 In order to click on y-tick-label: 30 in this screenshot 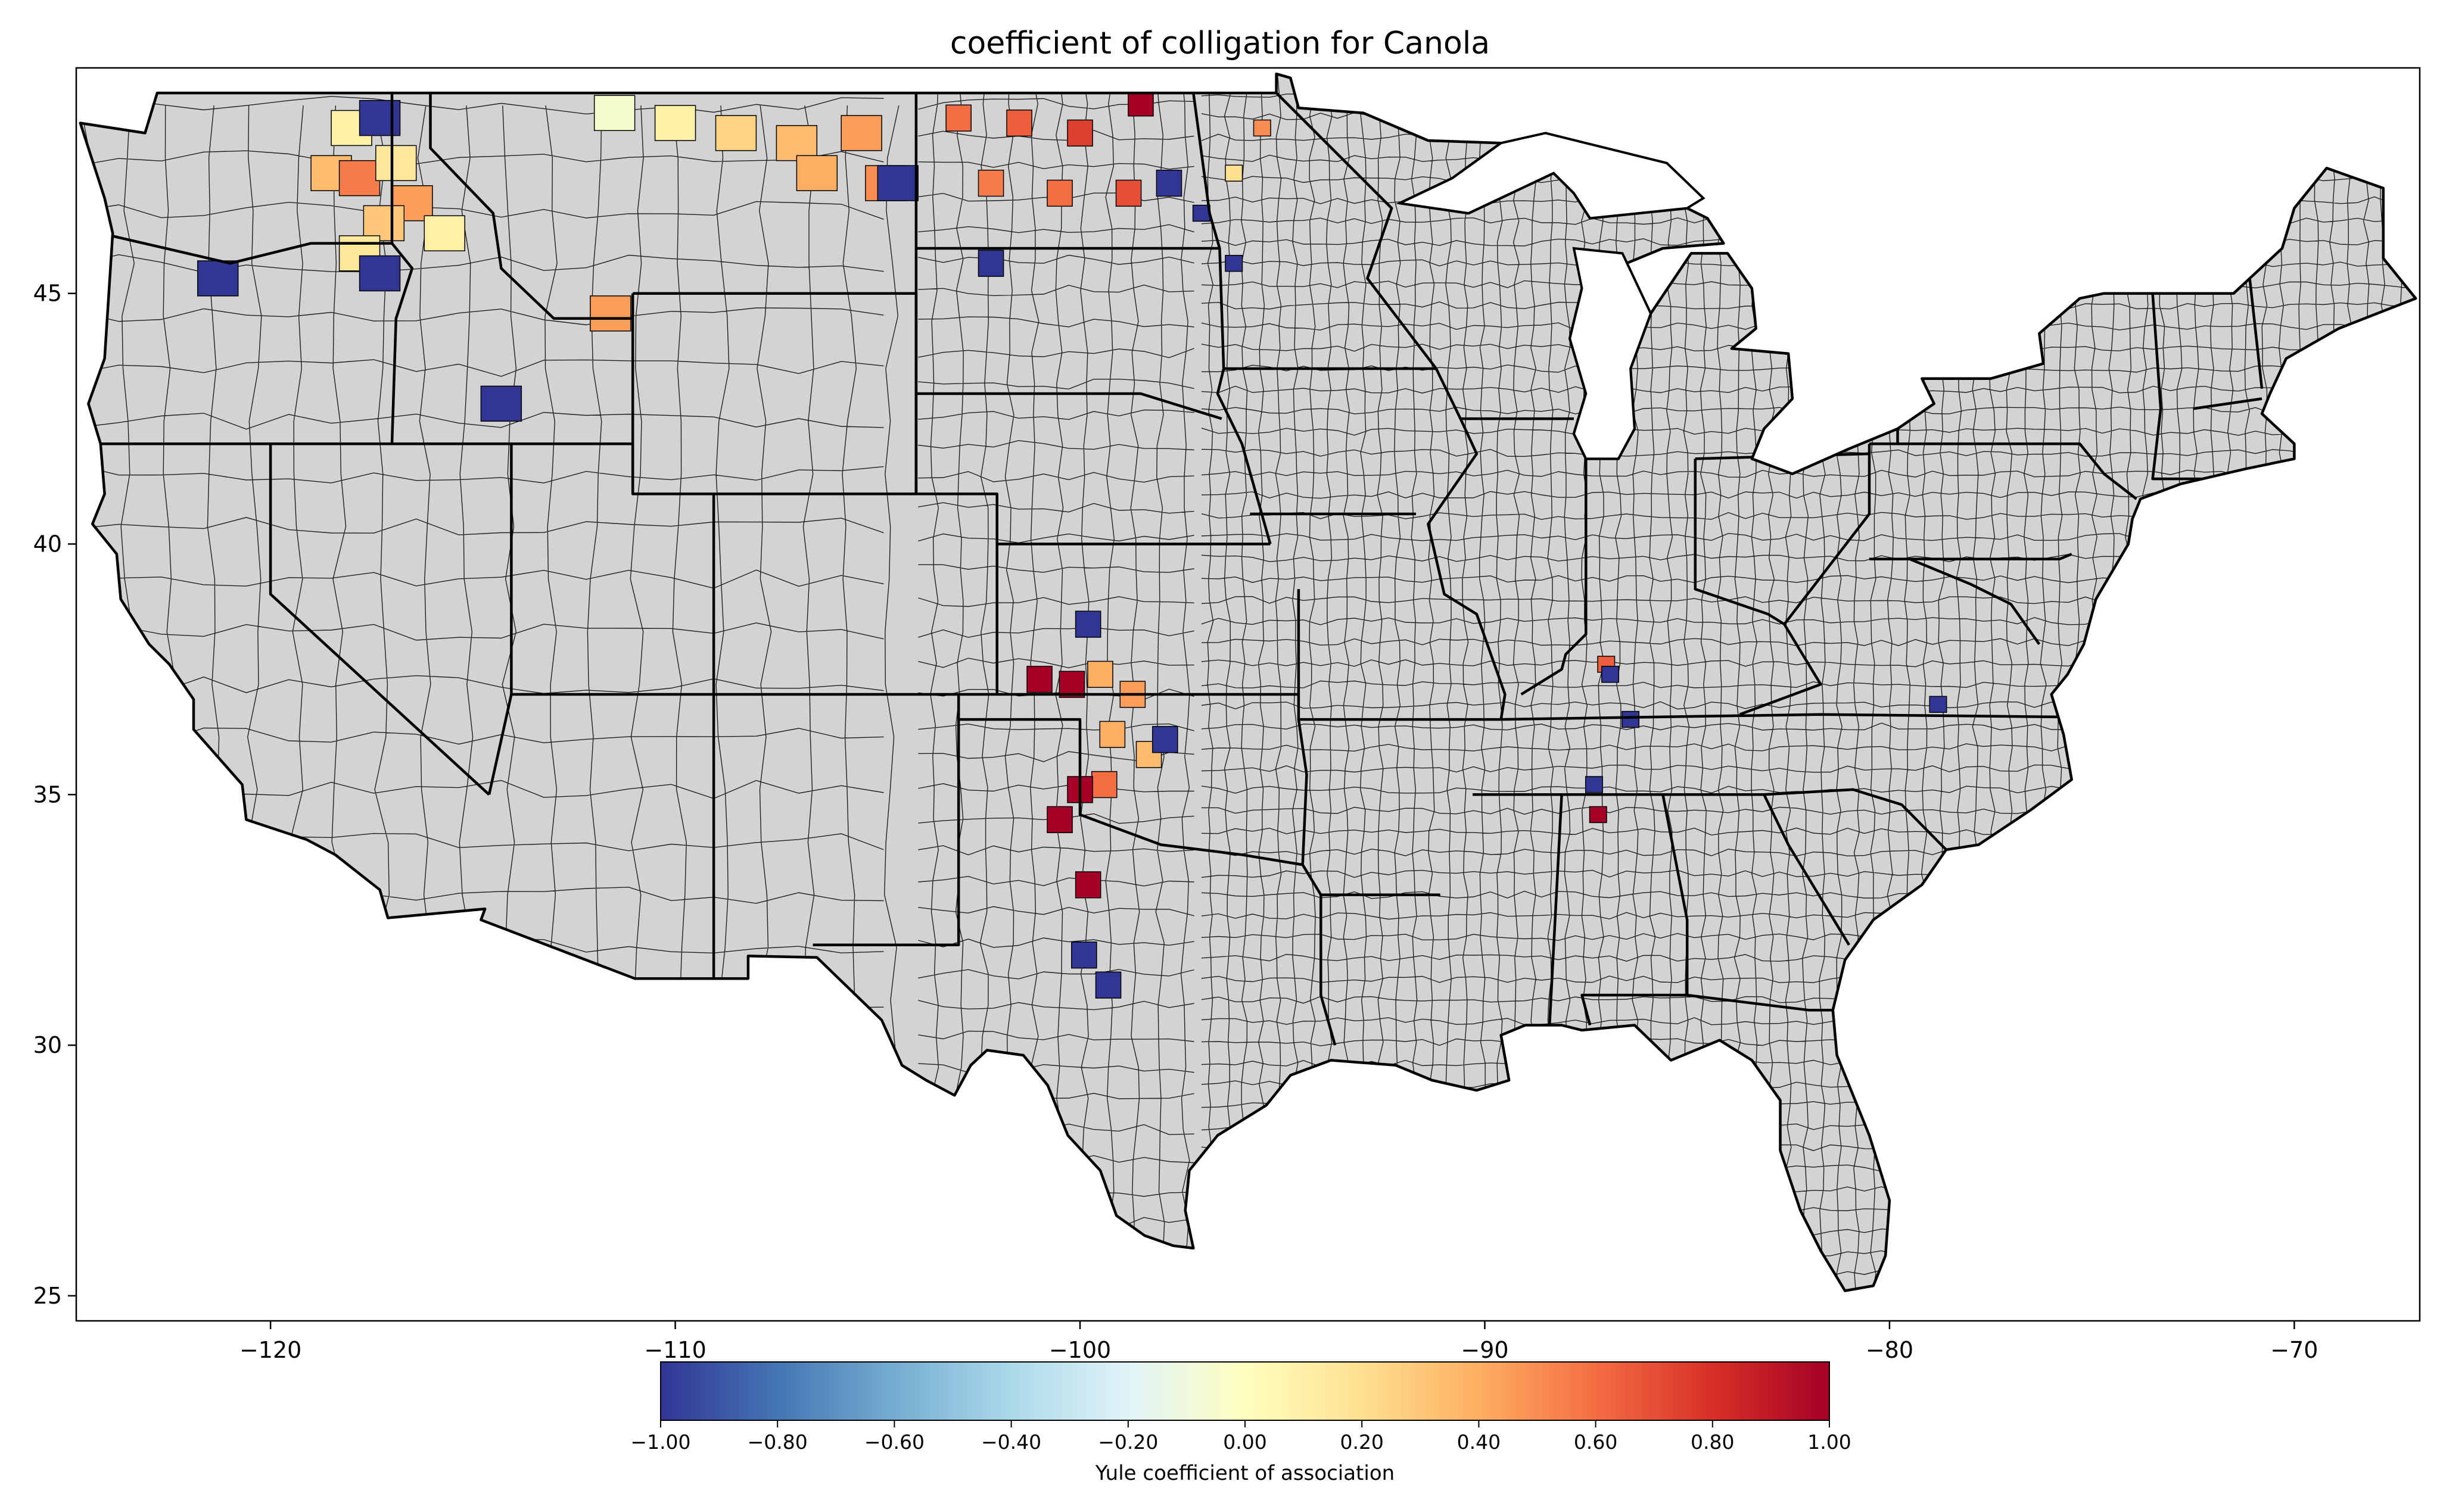, I will do `click(47, 1045)`.